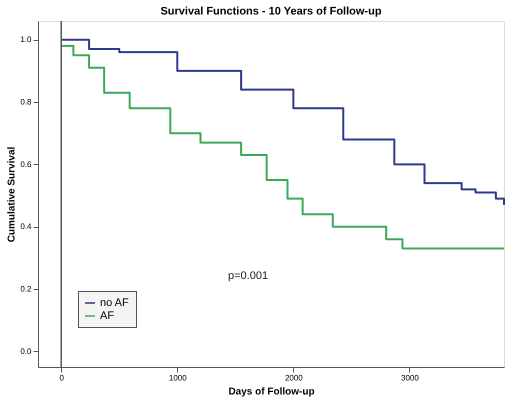  What do you see at coordinates (248, 276) in the screenshot?
I see `annotation: p=0.001` at bounding box center [248, 276].